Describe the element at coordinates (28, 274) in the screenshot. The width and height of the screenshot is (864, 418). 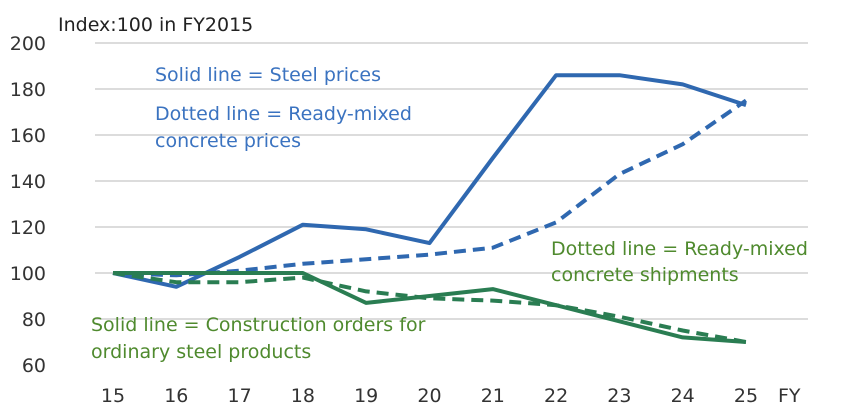
I see `y-tick-label: 100` at that location.